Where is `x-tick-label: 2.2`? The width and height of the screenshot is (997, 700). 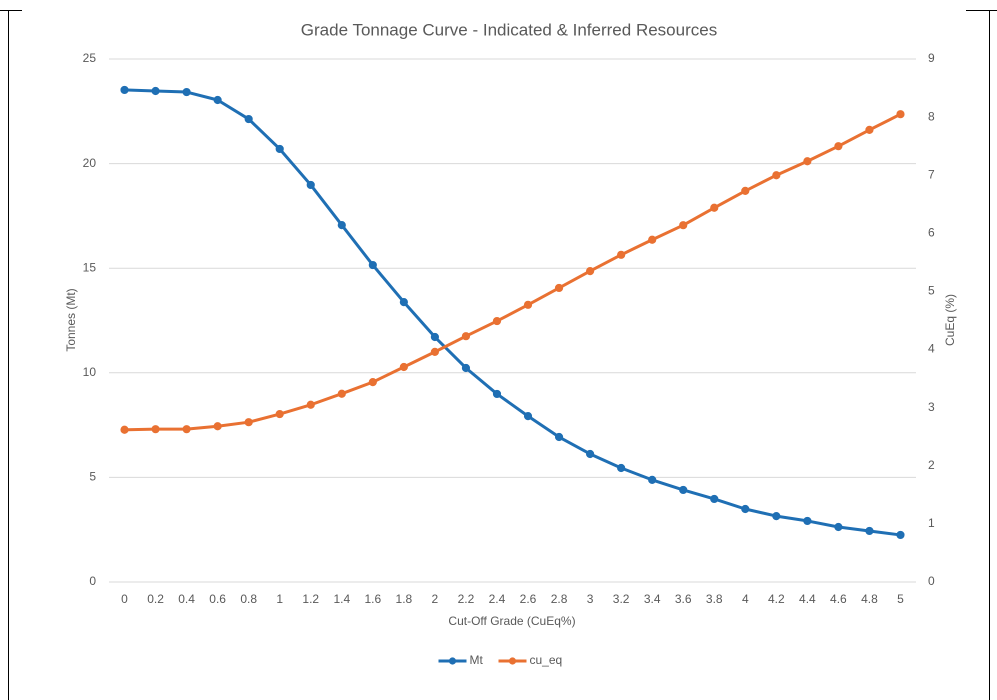
x-tick-label: 2.2 is located at coordinates (466, 599).